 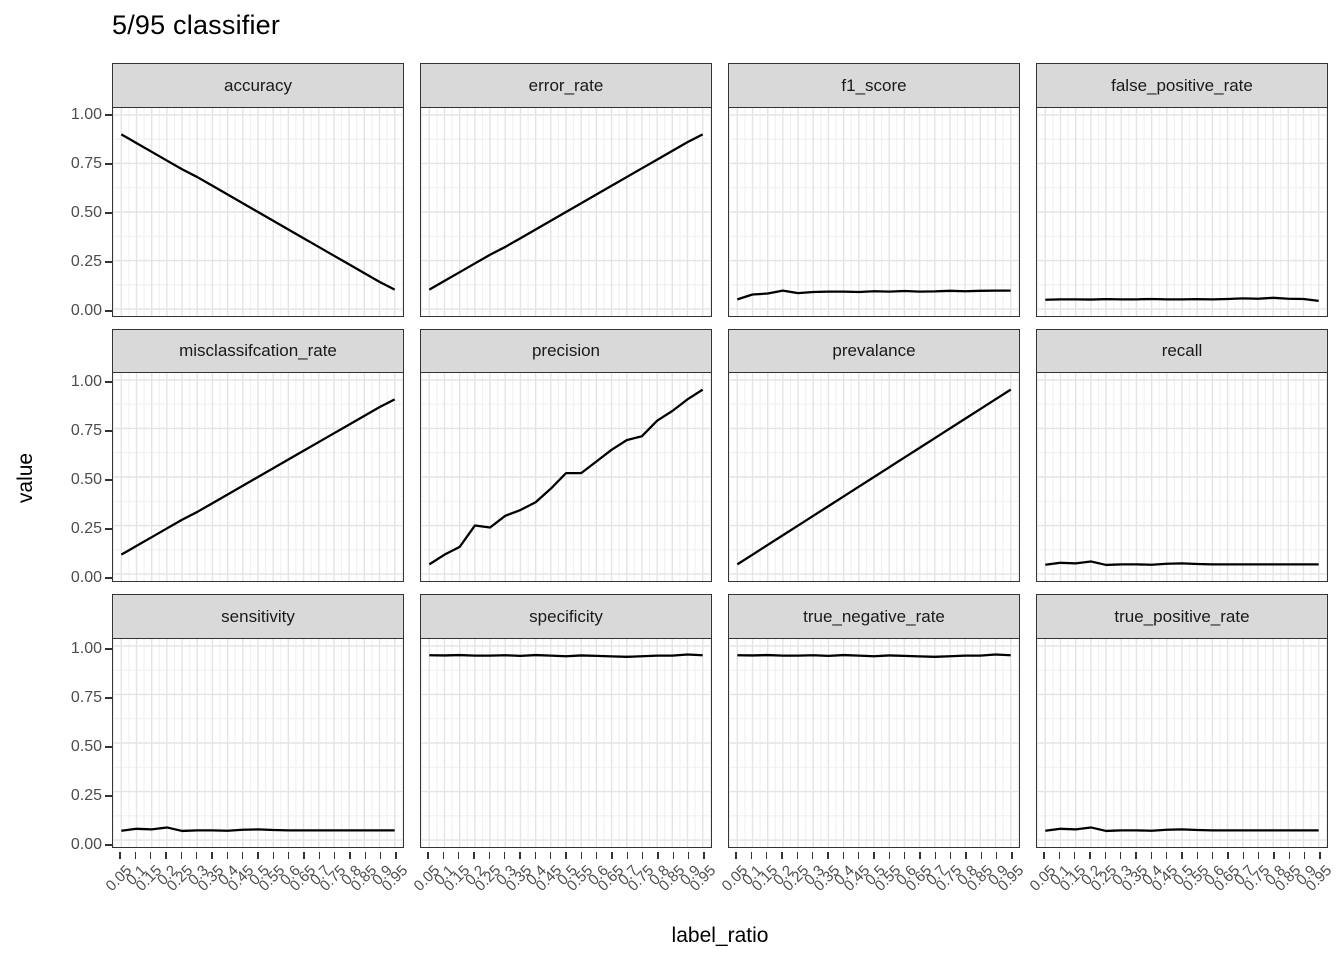 I want to click on facet-strip: error_rate, so click(x=566, y=85).